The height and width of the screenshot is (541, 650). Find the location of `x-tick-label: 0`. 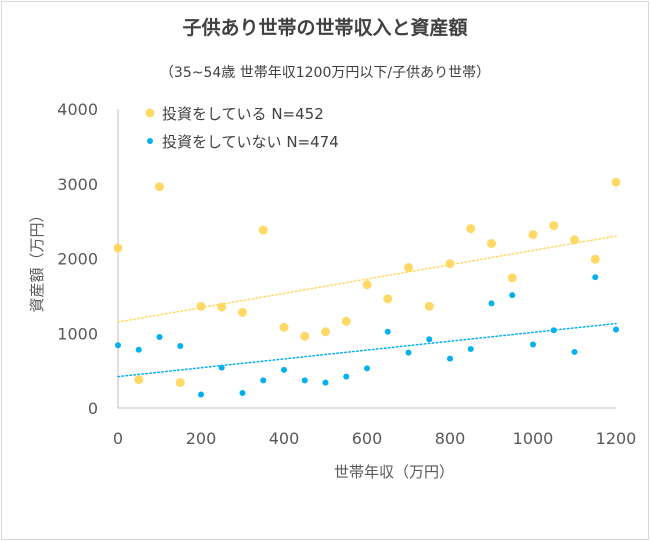

x-tick-label: 0 is located at coordinates (118, 438).